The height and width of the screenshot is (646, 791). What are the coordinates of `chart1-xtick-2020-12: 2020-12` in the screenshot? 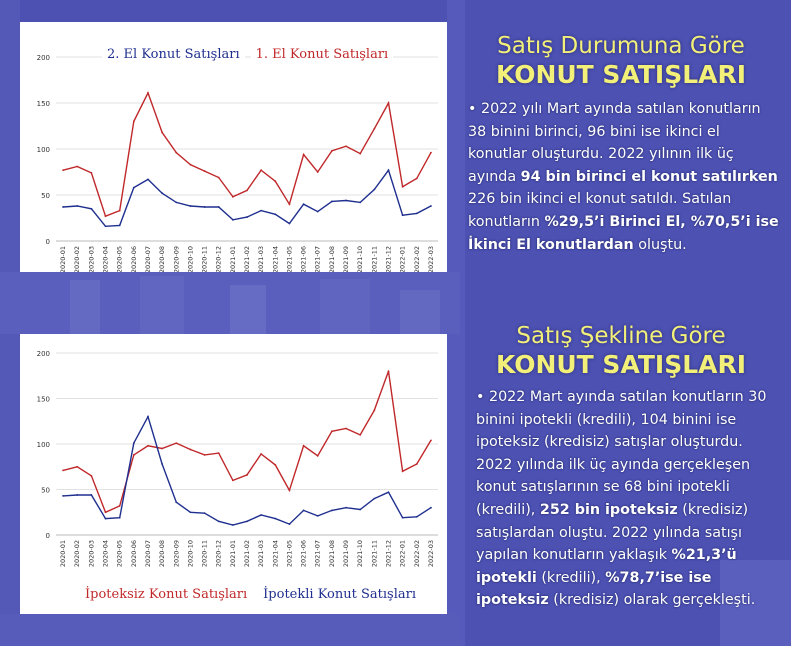 It's located at (219, 259).